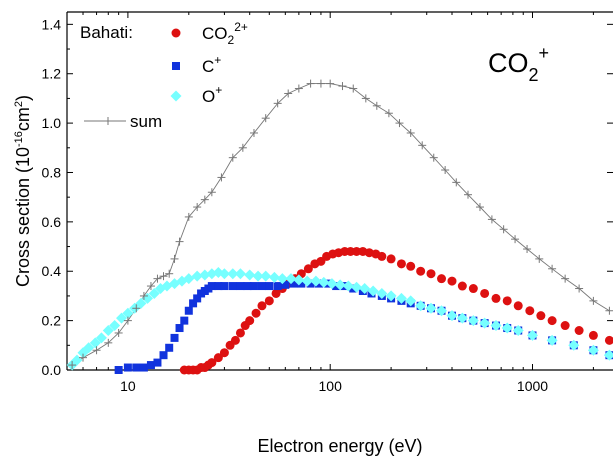 The image size is (613, 458). I want to click on legend-label: sum, so click(146, 121).